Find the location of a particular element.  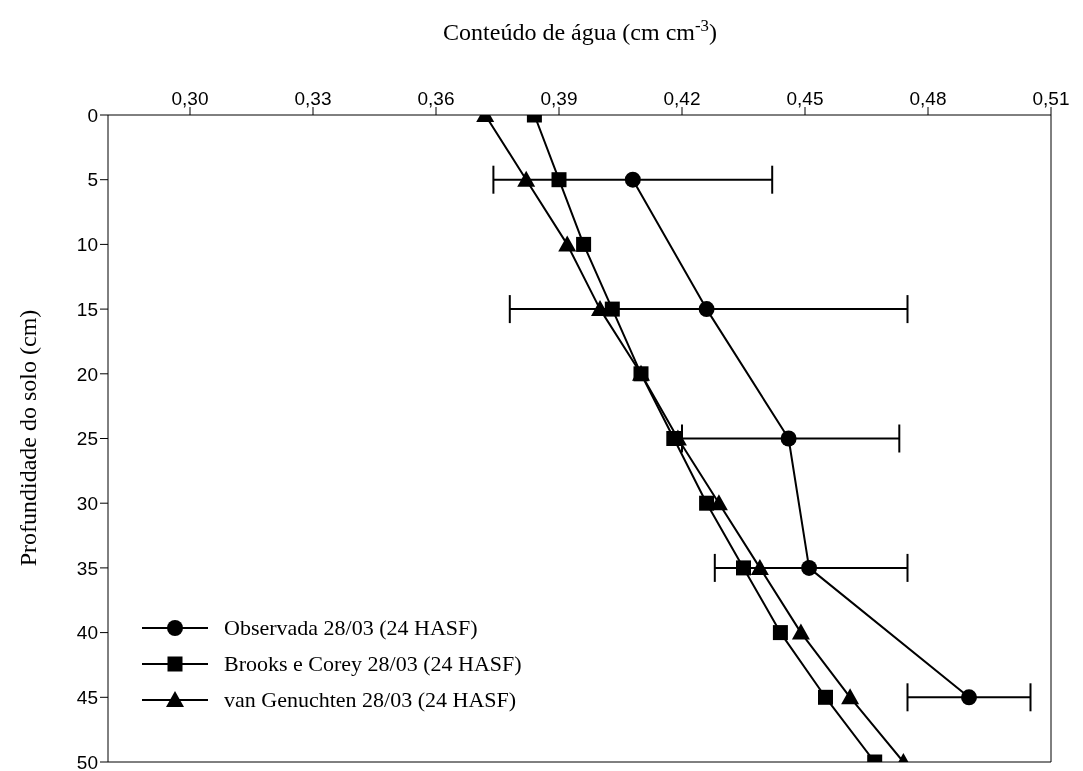

y-tick-label: 50 is located at coordinates (87, 761).